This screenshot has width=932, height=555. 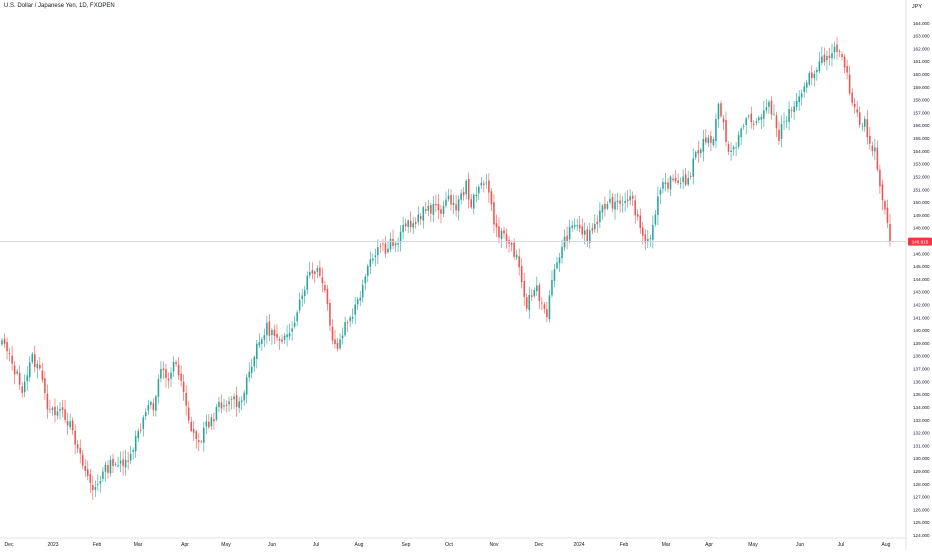 I want to click on price-tick-label: 162.000, so click(x=921, y=48).